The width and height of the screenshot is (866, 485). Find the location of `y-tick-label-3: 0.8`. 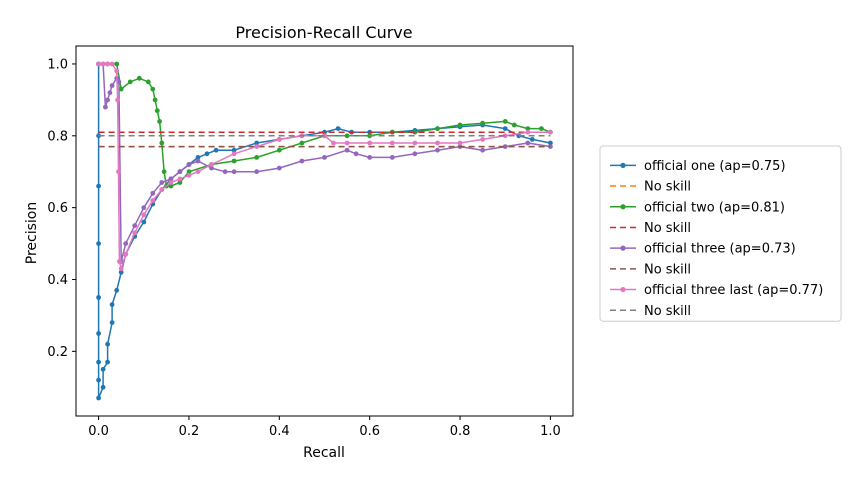

y-tick-label-3: 0.8 is located at coordinates (57, 136).